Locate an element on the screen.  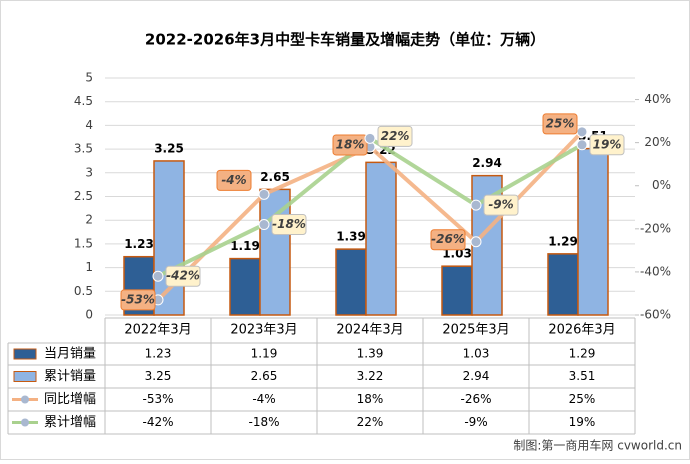
data-label: 22% is located at coordinates (395, 136).